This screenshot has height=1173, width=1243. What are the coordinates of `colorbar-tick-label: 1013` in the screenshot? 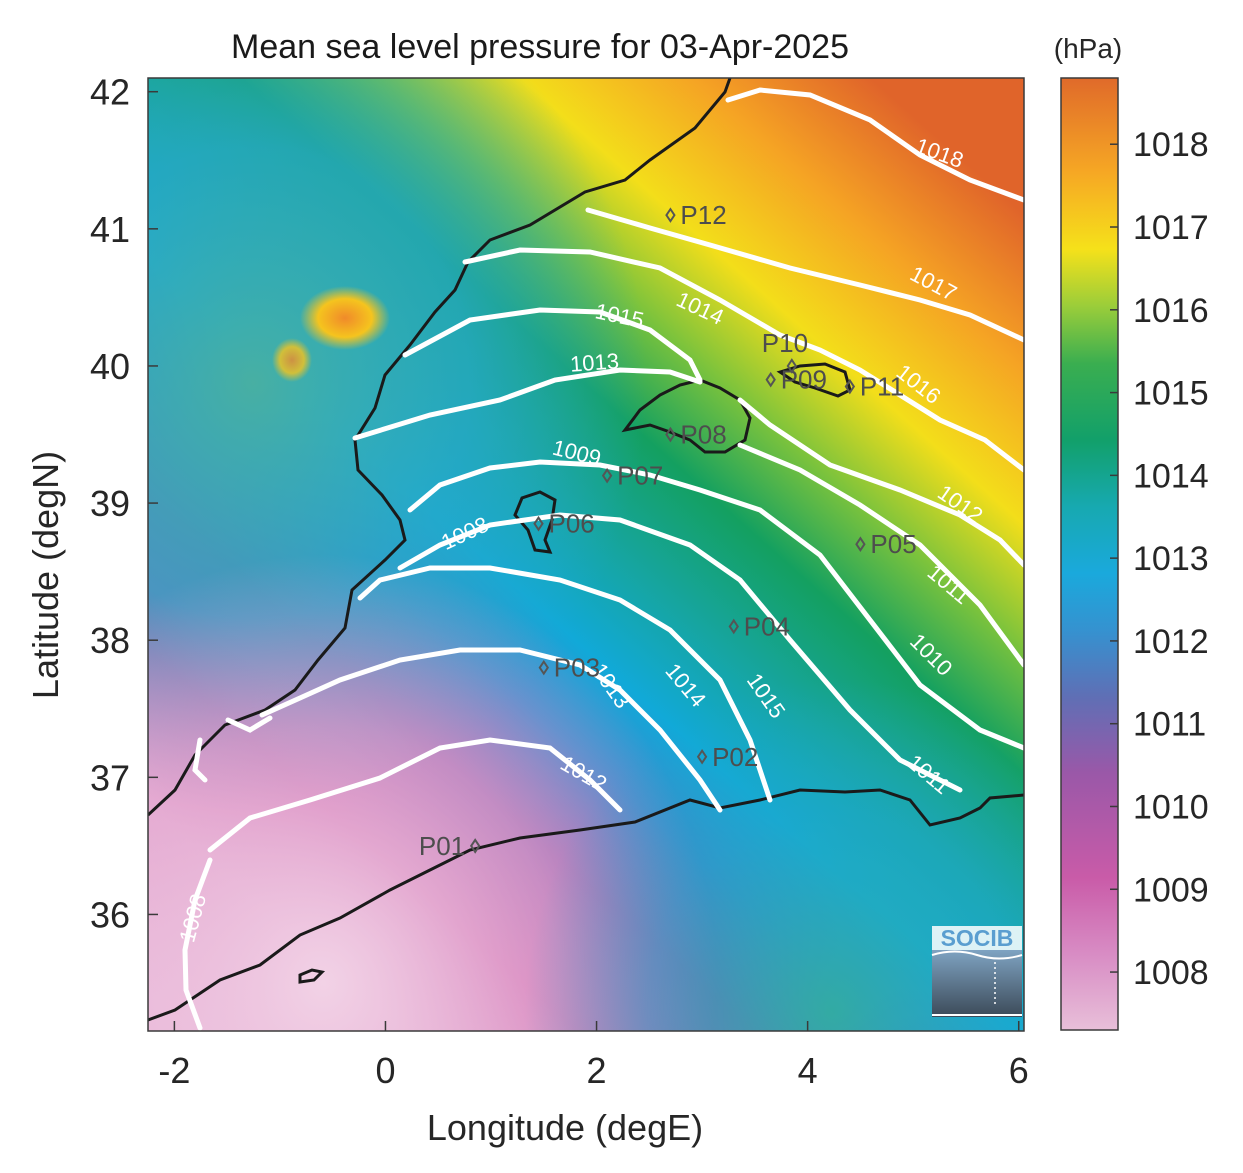 It's located at (1171, 559).